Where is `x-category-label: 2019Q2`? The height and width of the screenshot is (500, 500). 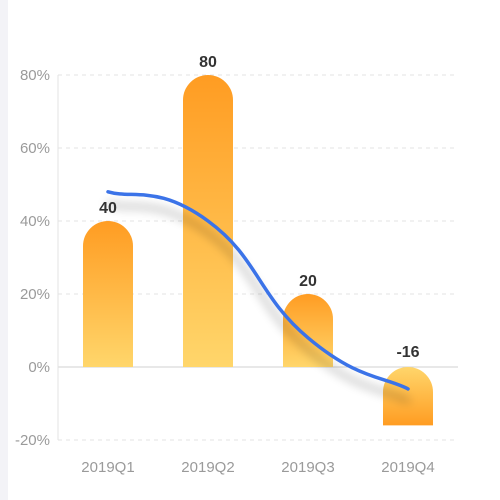
x-category-label: 2019Q2 is located at coordinates (207, 467).